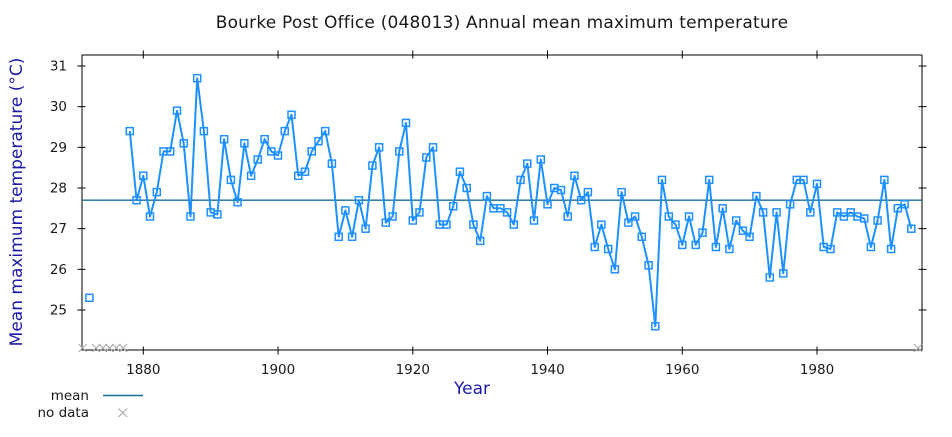  What do you see at coordinates (58, 270) in the screenshot?
I see `y-tick-label: 26` at bounding box center [58, 270].